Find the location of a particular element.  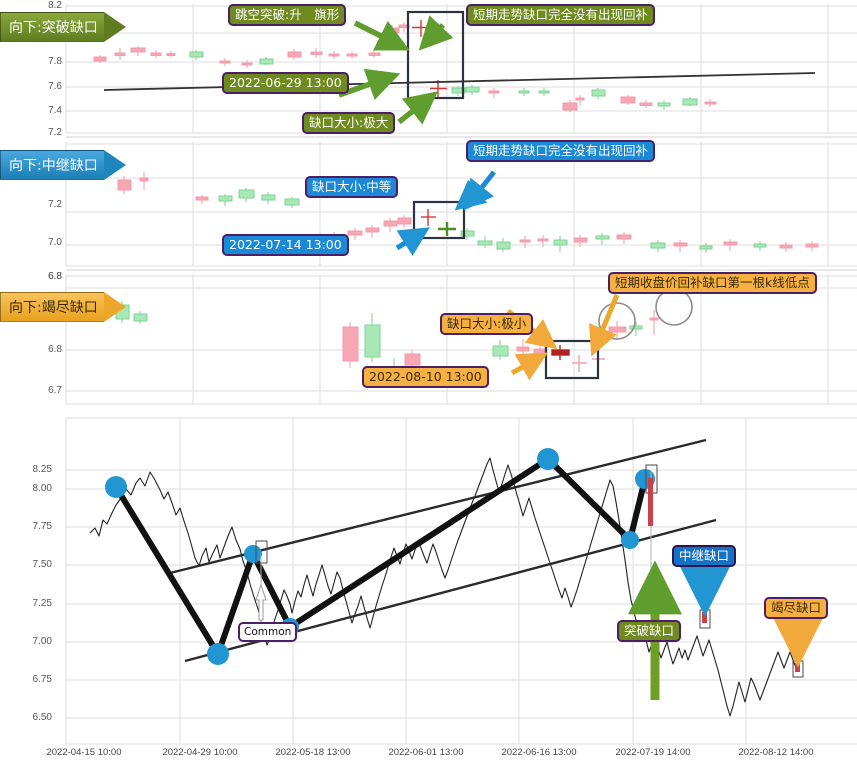

y-tick-p1-4: 7.2 is located at coordinates (55, 132).